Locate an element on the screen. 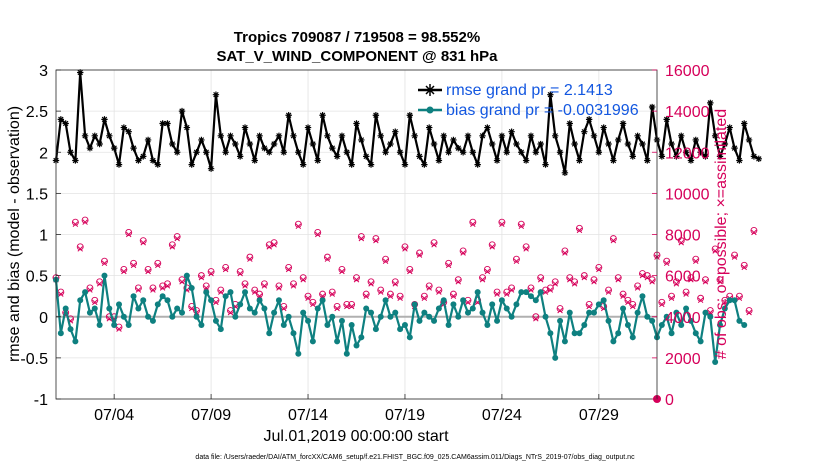  y-tick-label-left: 1.5 is located at coordinates (37, 194).